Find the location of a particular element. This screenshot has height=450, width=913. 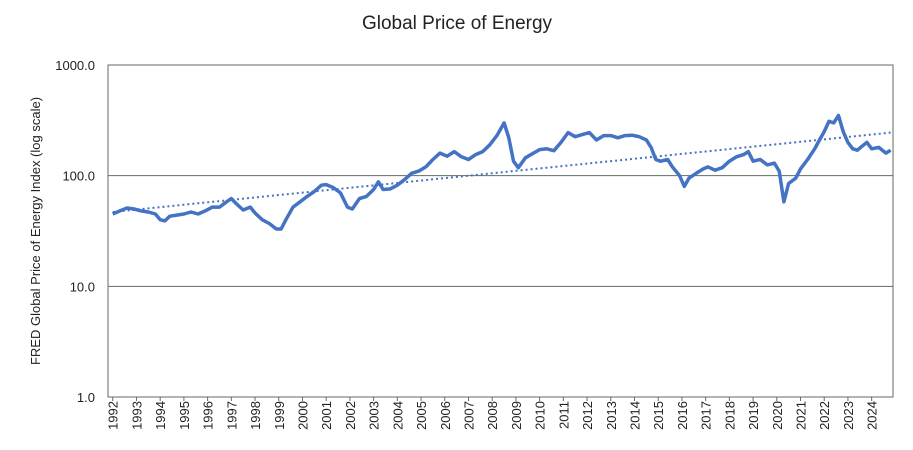

x-tick-label: 2001 is located at coordinates (326, 415).